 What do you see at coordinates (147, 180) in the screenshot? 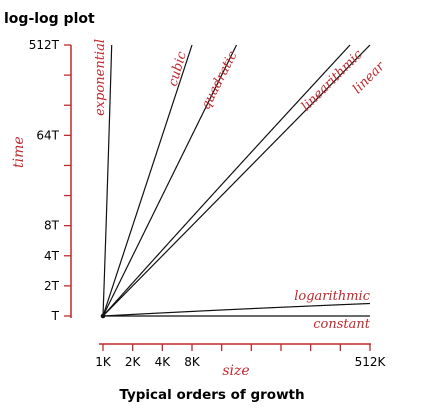
I see `curve-cubic` at bounding box center [147, 180].